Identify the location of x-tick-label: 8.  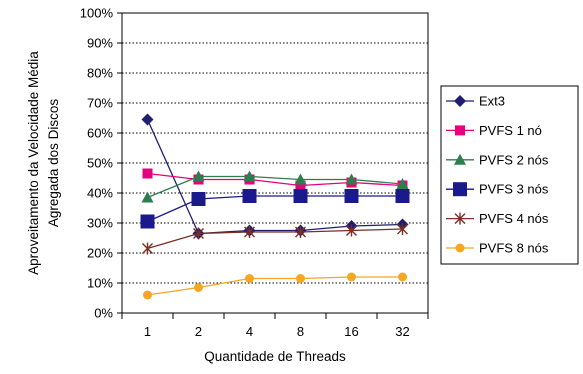
(300, 331).